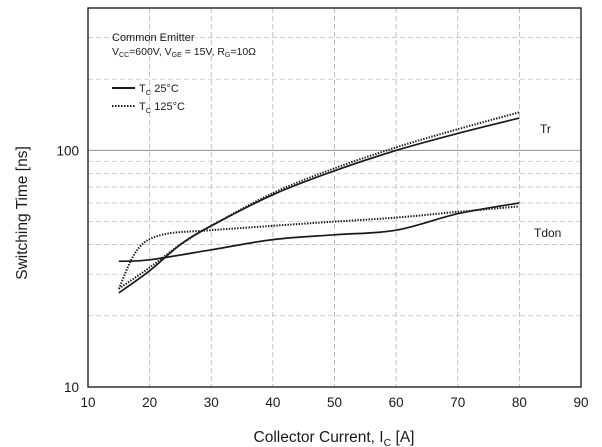 The width and height of the screenshot is (602, 447). What do you see at coordinates (272, 402) in the screenshot?
I see `x-tick-label: 40` at bounding box center [272, 402].